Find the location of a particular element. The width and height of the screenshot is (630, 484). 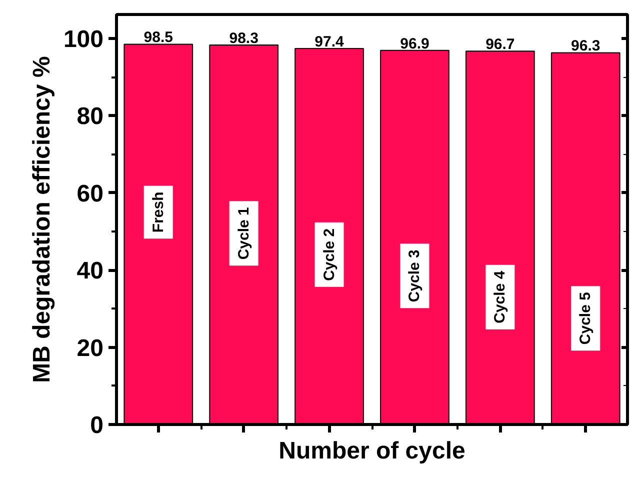

data-label: 96.3 is located at coordinates (585, 46).